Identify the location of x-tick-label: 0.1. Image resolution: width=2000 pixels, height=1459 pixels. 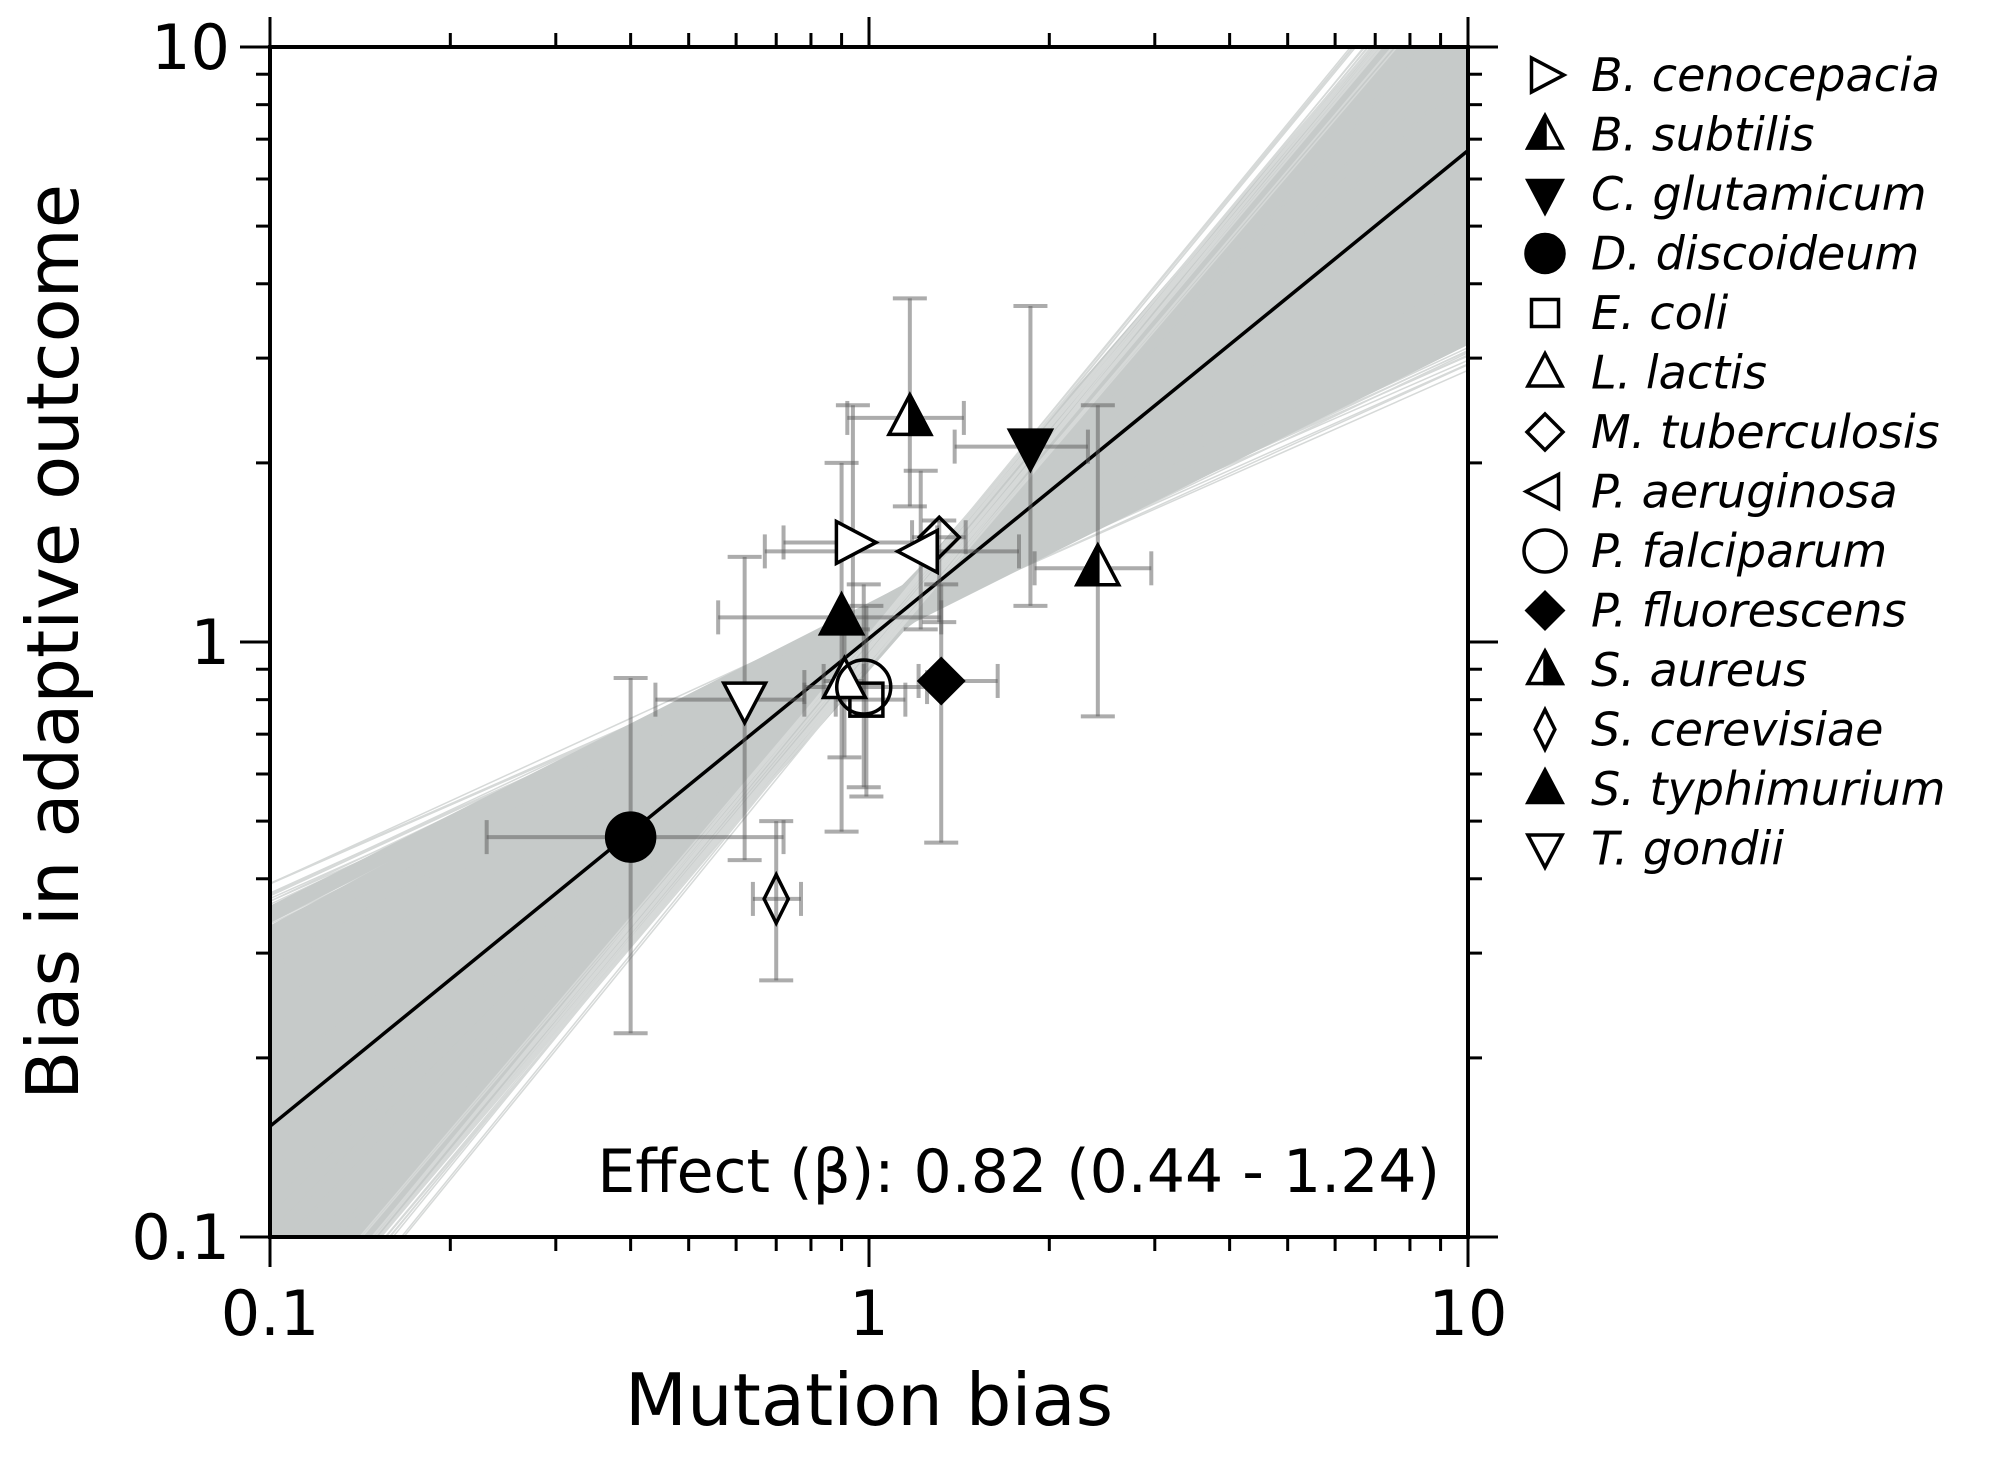
(270, 1313).